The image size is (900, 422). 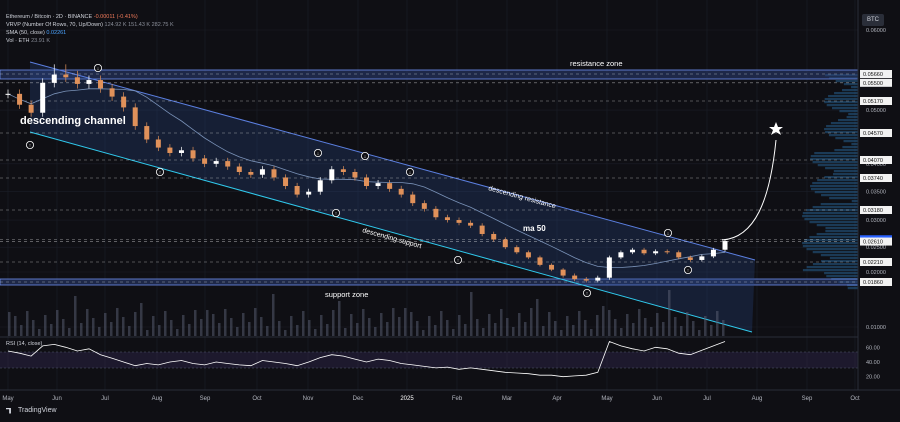 What do you see at coordinates (596, 63) in the screenshot?
I see `resistance-zone-label: resistance zone` at bounding box center [596, 63].